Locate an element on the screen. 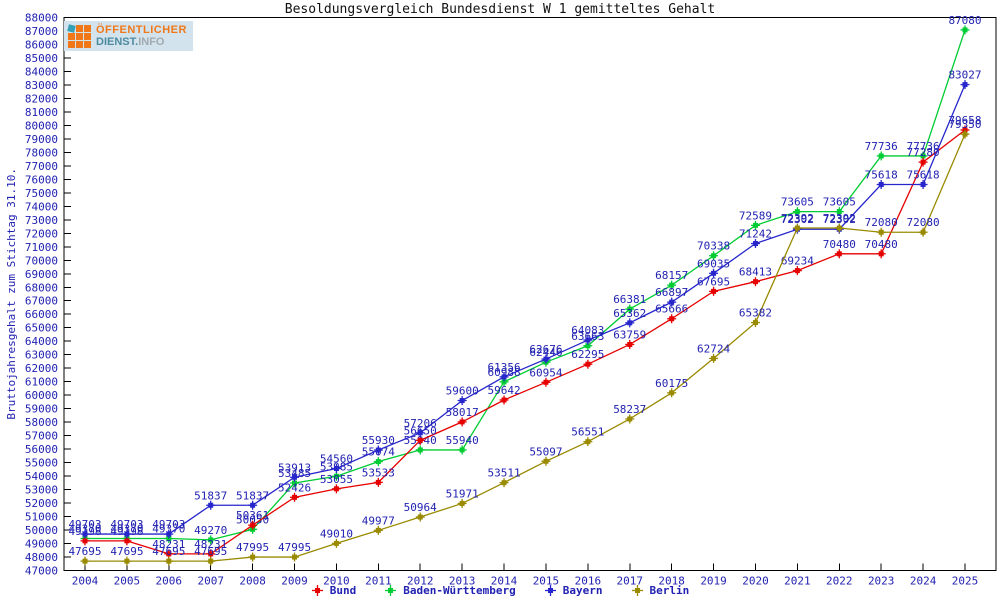 The height and width of the screenshot is (600, 1000). data-point-label: 65382 is located at coordinates (755, 313).